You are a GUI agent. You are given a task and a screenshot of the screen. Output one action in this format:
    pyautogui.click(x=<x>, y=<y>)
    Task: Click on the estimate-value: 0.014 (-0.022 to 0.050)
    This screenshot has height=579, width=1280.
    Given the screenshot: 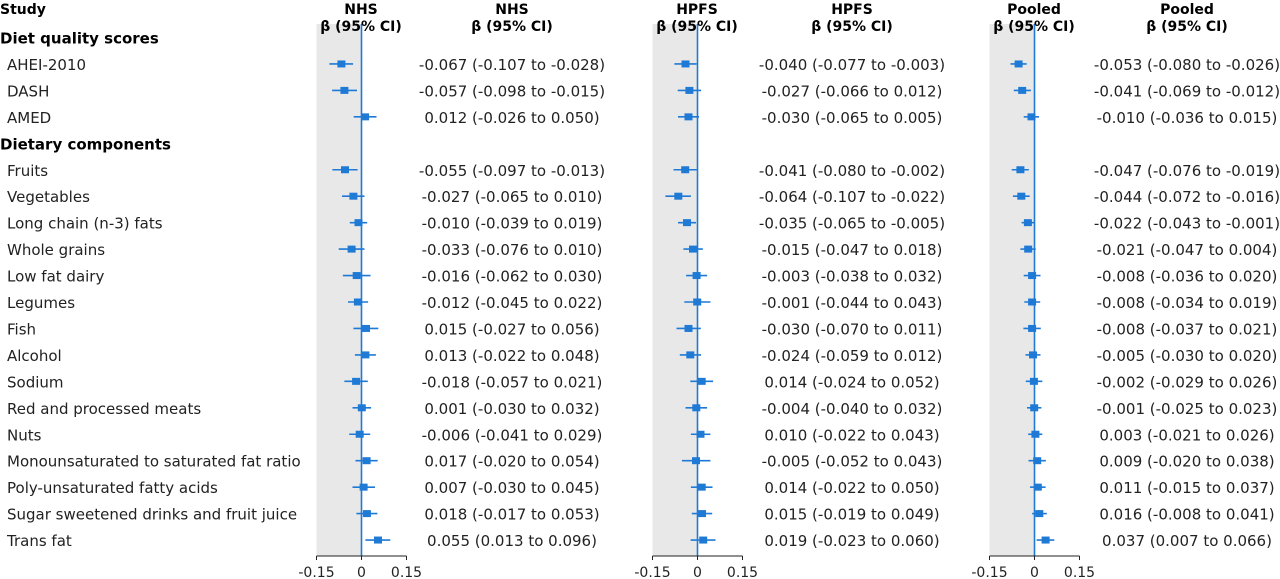 What is the action you would take?
    pyautogui.click(x=851, y=488)
    